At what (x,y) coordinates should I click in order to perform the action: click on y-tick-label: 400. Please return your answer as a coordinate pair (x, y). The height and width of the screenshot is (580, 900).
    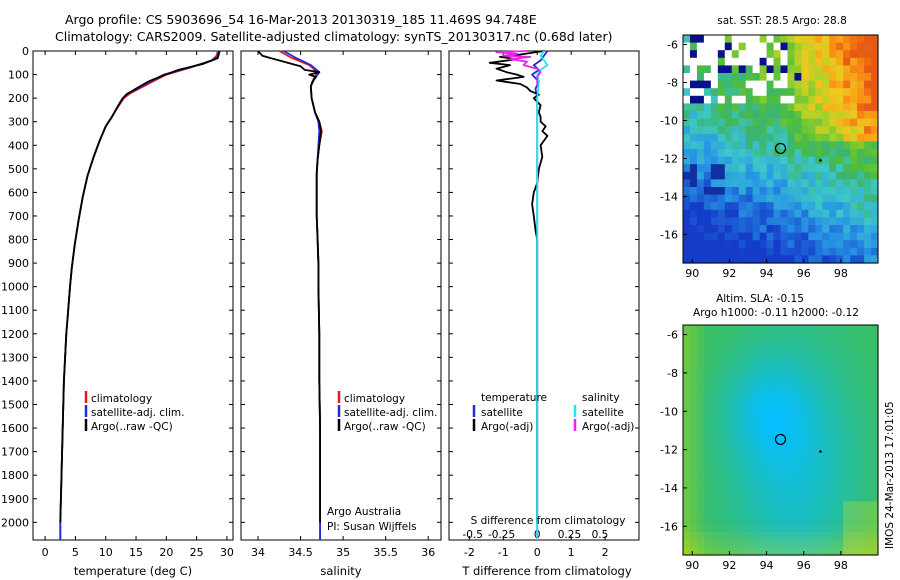
    Looking at the image, I should click on (18, 145).